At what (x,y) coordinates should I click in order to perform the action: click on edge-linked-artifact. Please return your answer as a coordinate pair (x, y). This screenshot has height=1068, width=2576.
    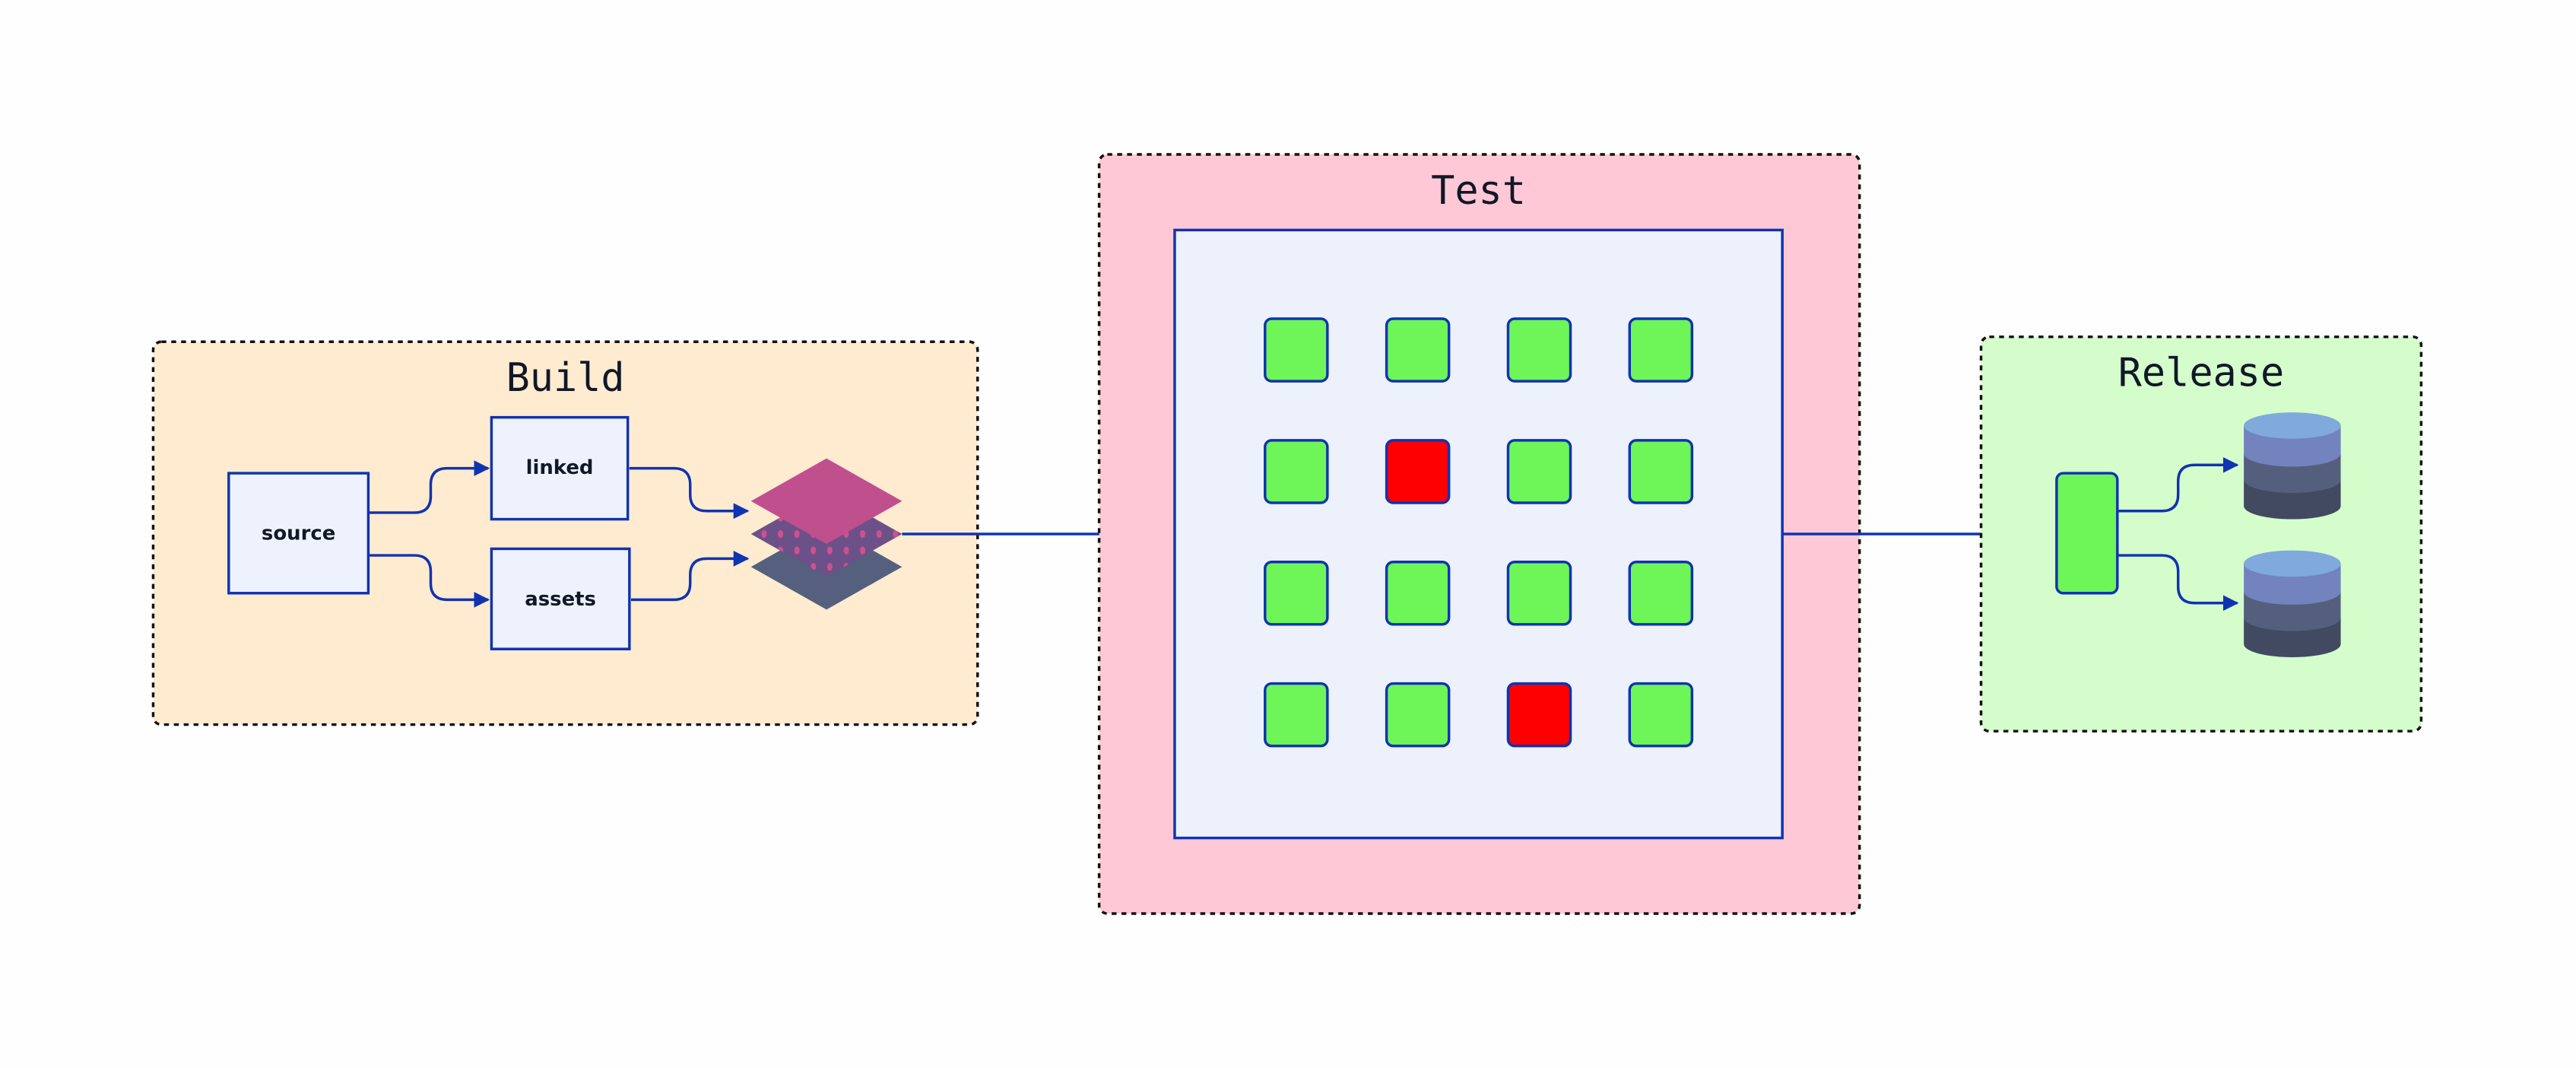
    Looking at the image, I should click on (689, 493).